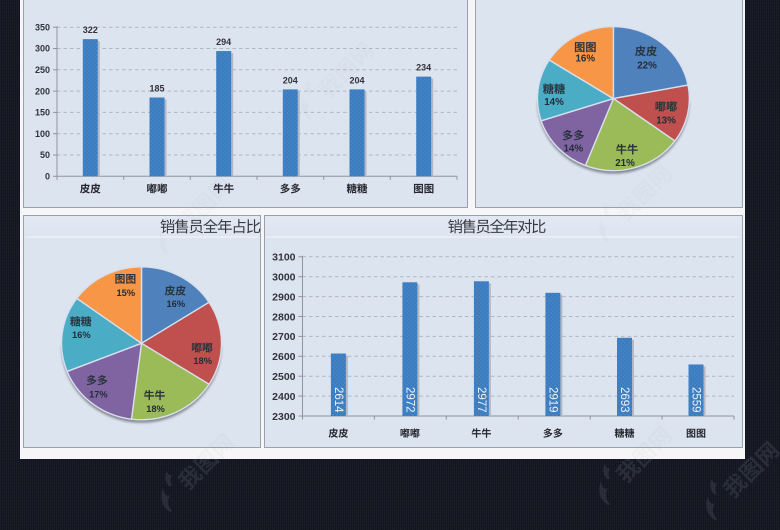 Image resolution: width=780 pixels, height=530 pixels. What do you see at coordinates (42, 91) in the screenshot?
I see `svg-text: 200` at bounding box center [42, 91].